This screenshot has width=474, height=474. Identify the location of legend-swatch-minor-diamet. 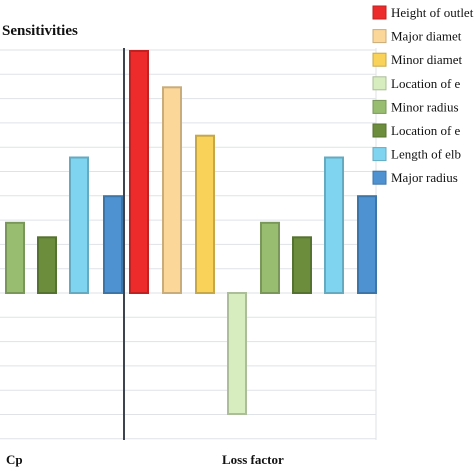
(379, 59).